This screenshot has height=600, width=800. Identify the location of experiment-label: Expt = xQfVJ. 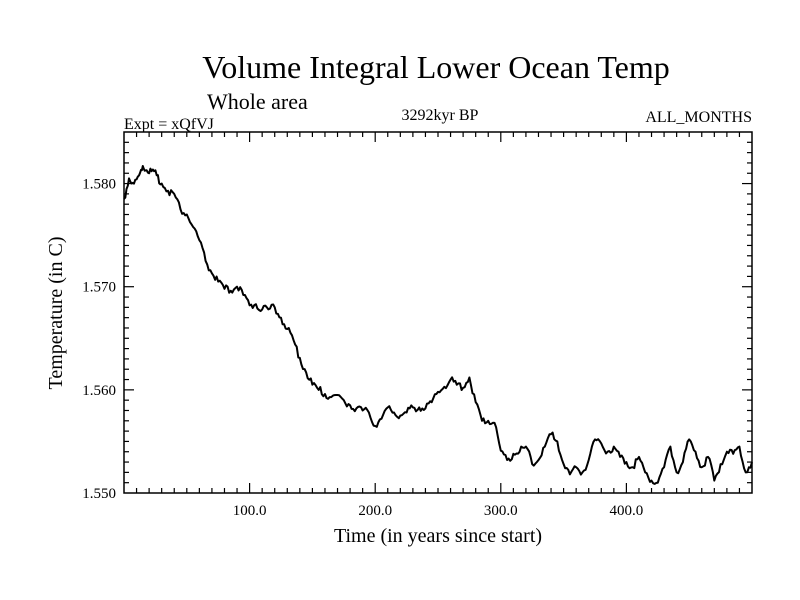
(169, 124).